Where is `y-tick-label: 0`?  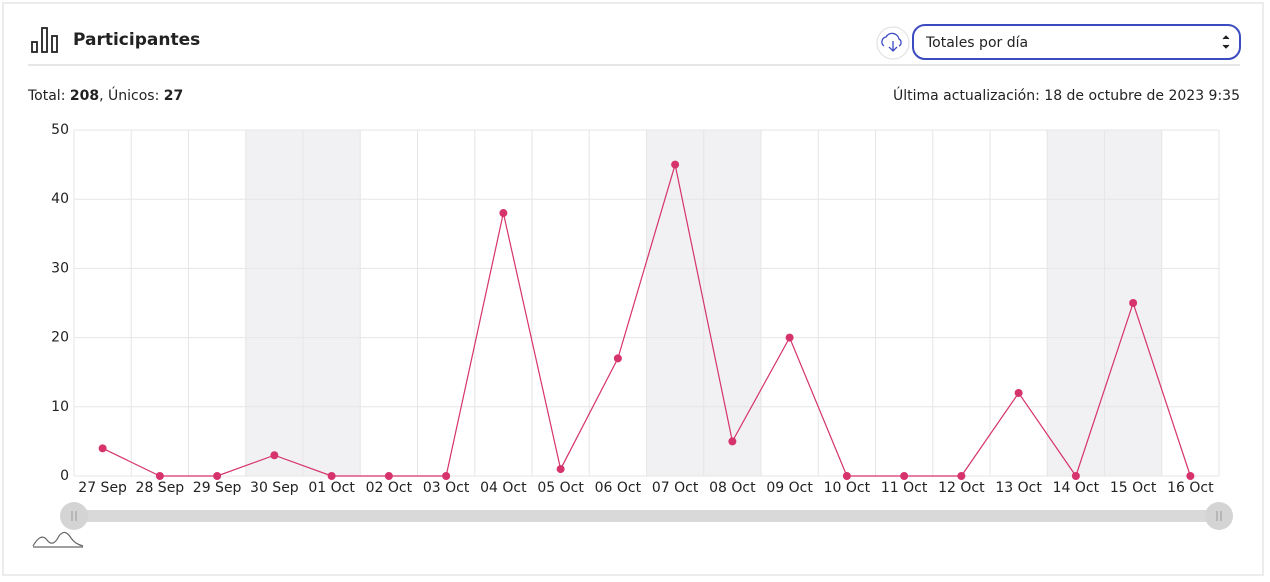 y-tick-label: 0 is located at coordinates (64, 476).